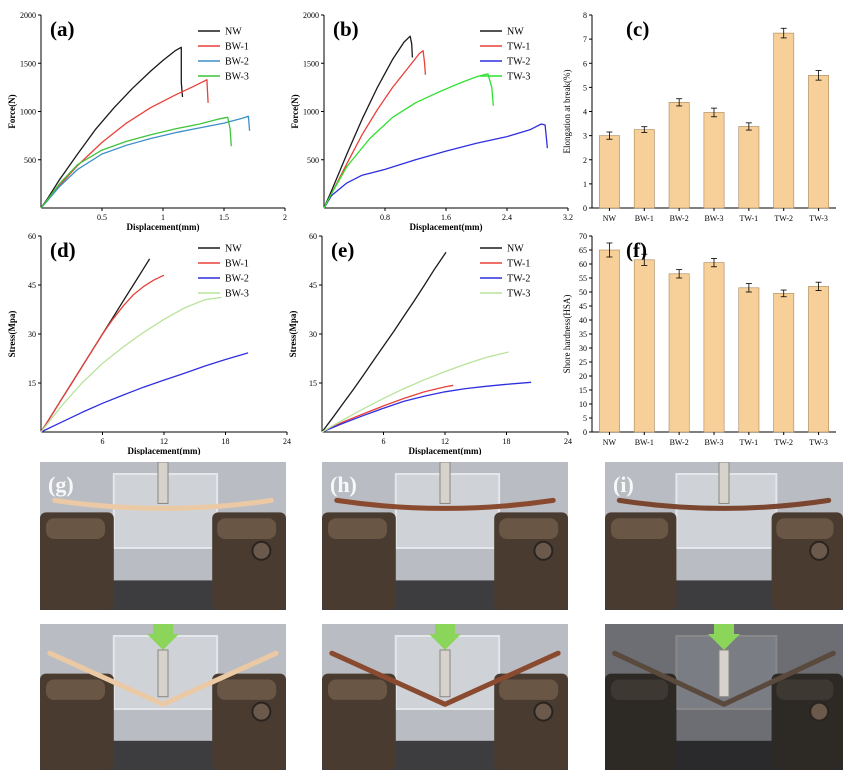 The width and height of the screenshot is (843, 770). Describe the element at coordinates (585, 418) in the screenshot. I see `y-tick-label-f: 5` at that location.